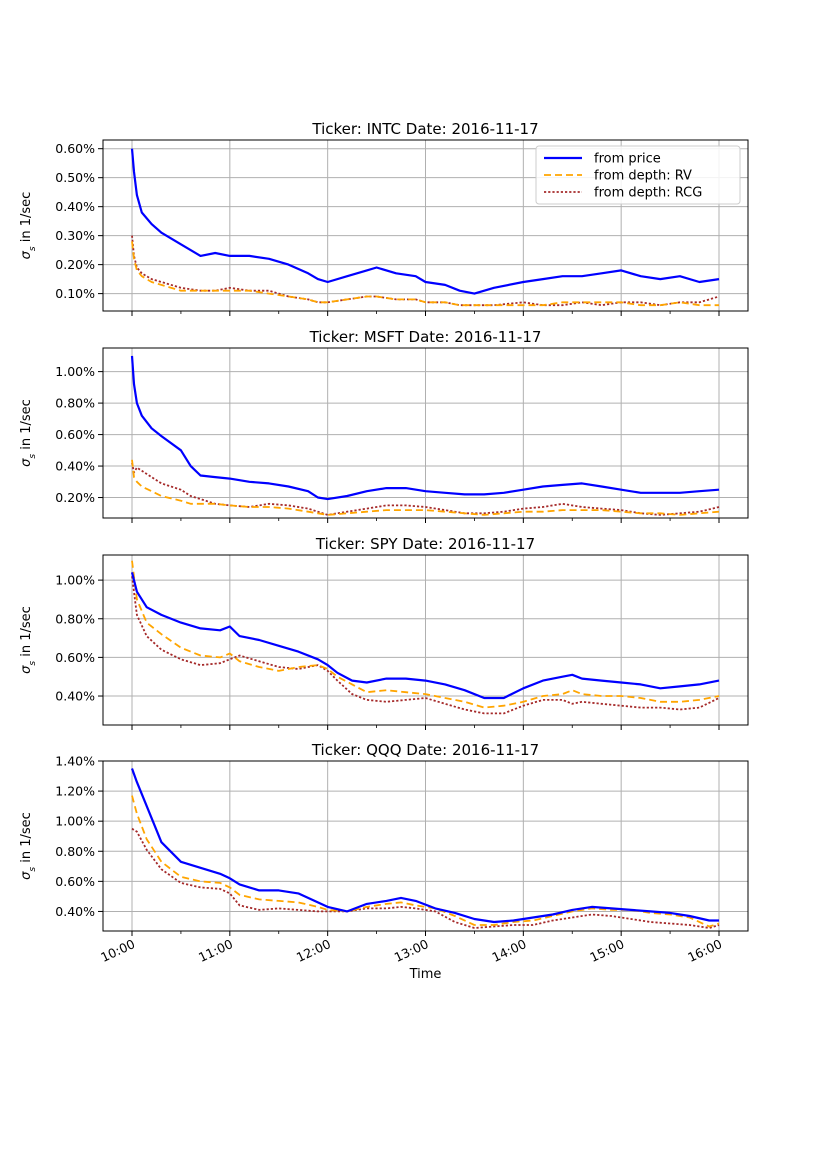  What do you see at coordinates (411, 950) in the screenshot?
I see `x-tick-label: 13:00` at bounding box center [411, 950].